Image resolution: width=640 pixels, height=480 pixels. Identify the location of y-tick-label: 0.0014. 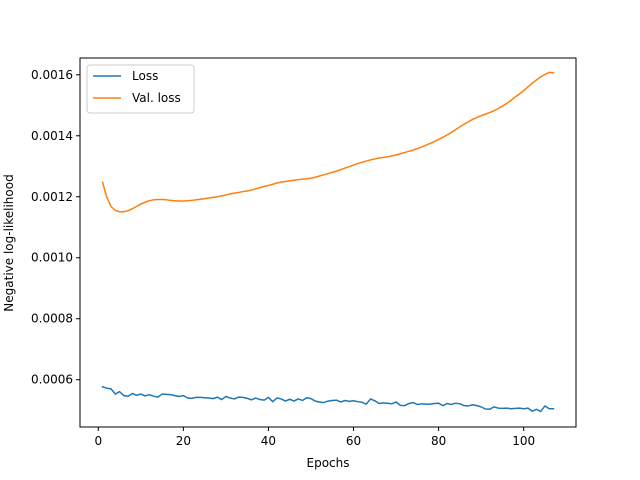
(52, 136).